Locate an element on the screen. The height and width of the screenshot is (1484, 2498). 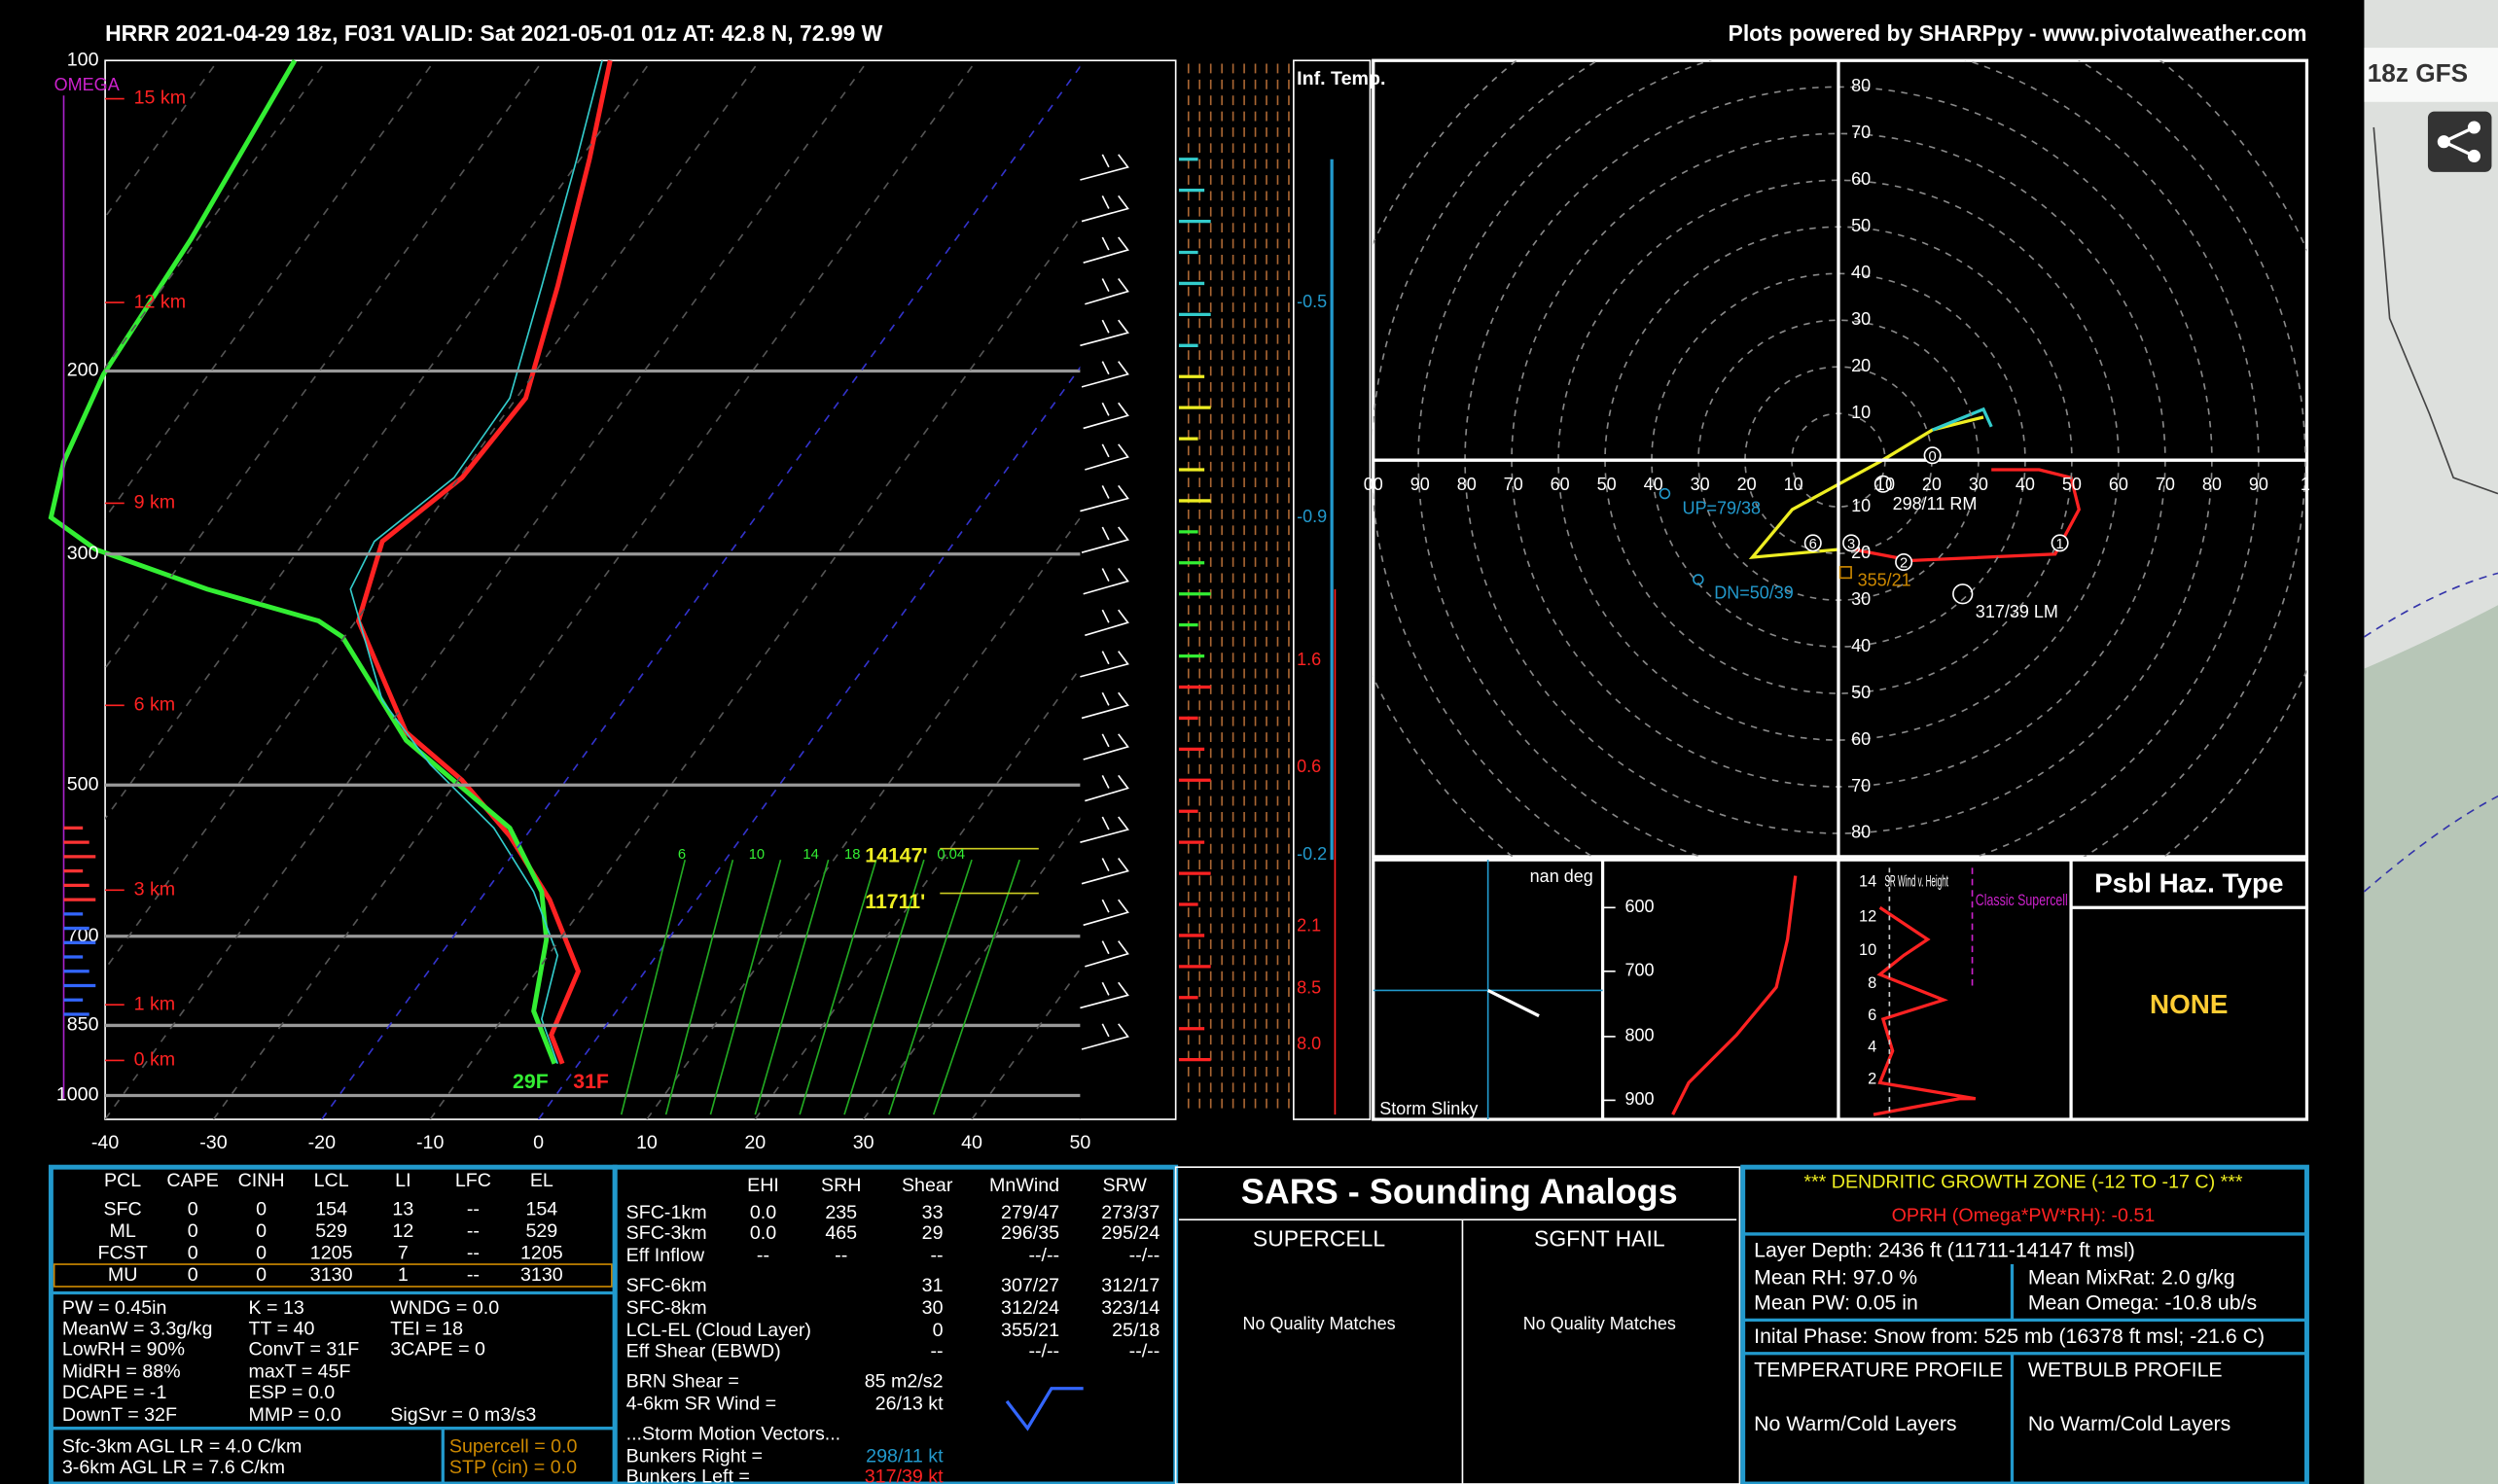
parcel-cell: SFC is located at coordinates (122, 1210).